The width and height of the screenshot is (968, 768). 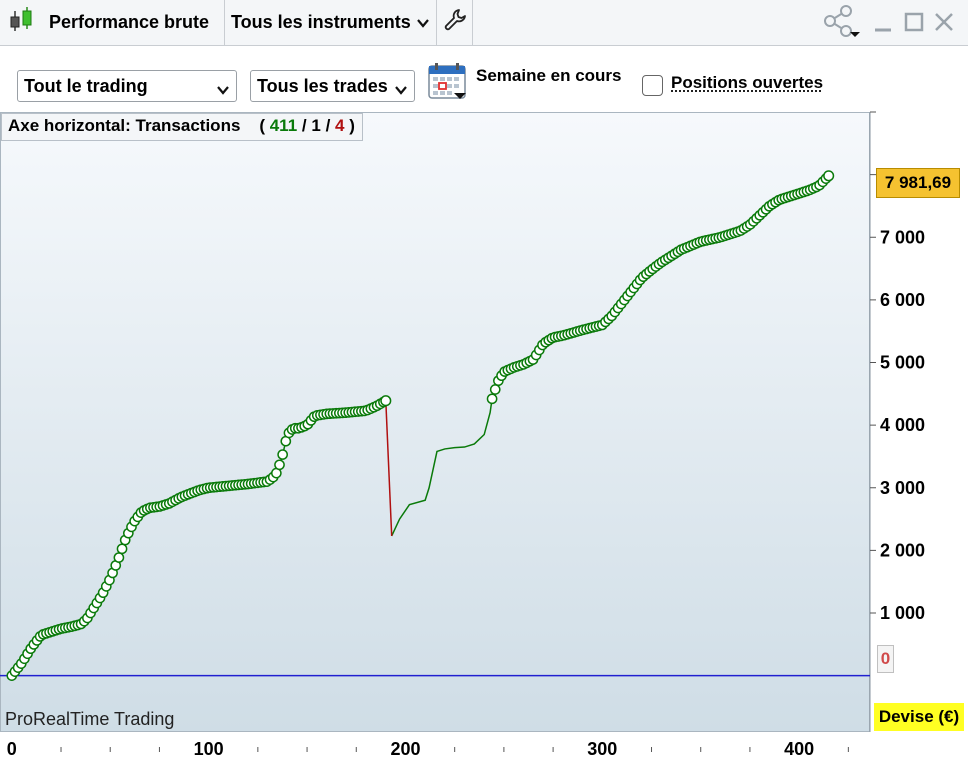 What do you see at coordinates (262, 125) in the screenshot?
I see `count-open-paren: (` at bounding box center [262, 125].